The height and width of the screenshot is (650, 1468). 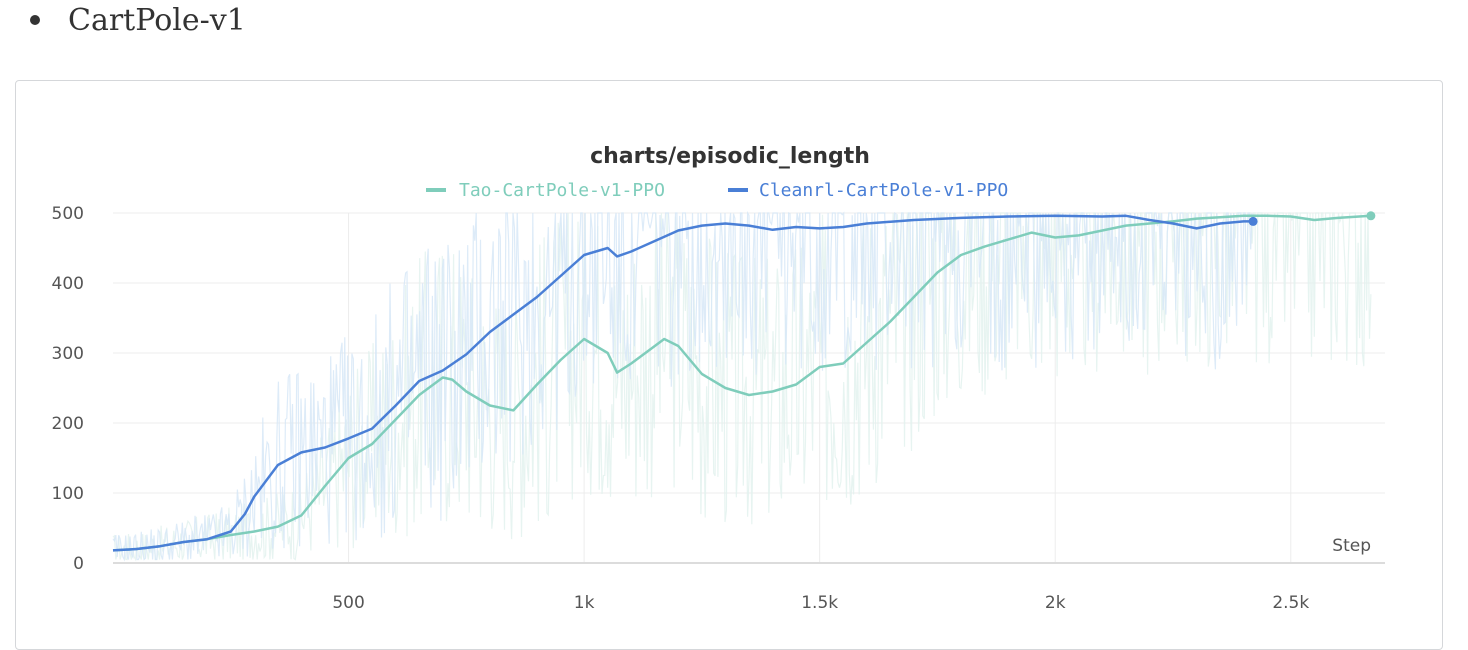 What do you see at coordinates (78, 564) in the screenshot?
I see `y-tick-label: 0` at bounding box center [78, 564].